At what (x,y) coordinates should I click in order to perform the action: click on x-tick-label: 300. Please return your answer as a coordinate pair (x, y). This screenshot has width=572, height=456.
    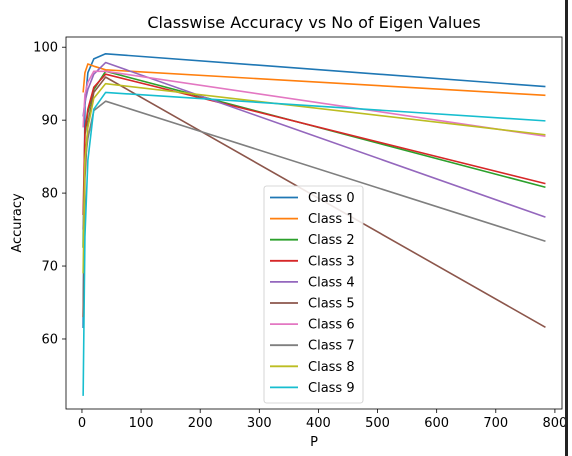
    Looking at the image, I should click on (259, 423).